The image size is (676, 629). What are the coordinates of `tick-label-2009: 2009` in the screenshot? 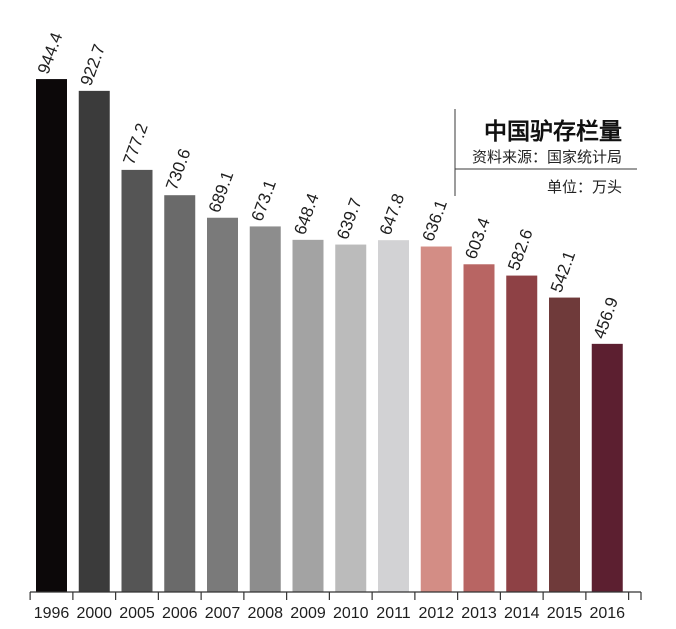 It's located at (308, 613).